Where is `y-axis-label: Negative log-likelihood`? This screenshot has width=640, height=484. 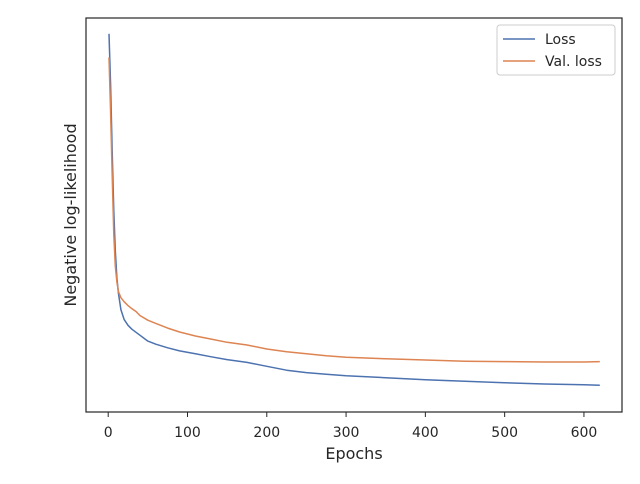 y-axis-label: Negative log-likelihood is located at coordinates (70, 214).